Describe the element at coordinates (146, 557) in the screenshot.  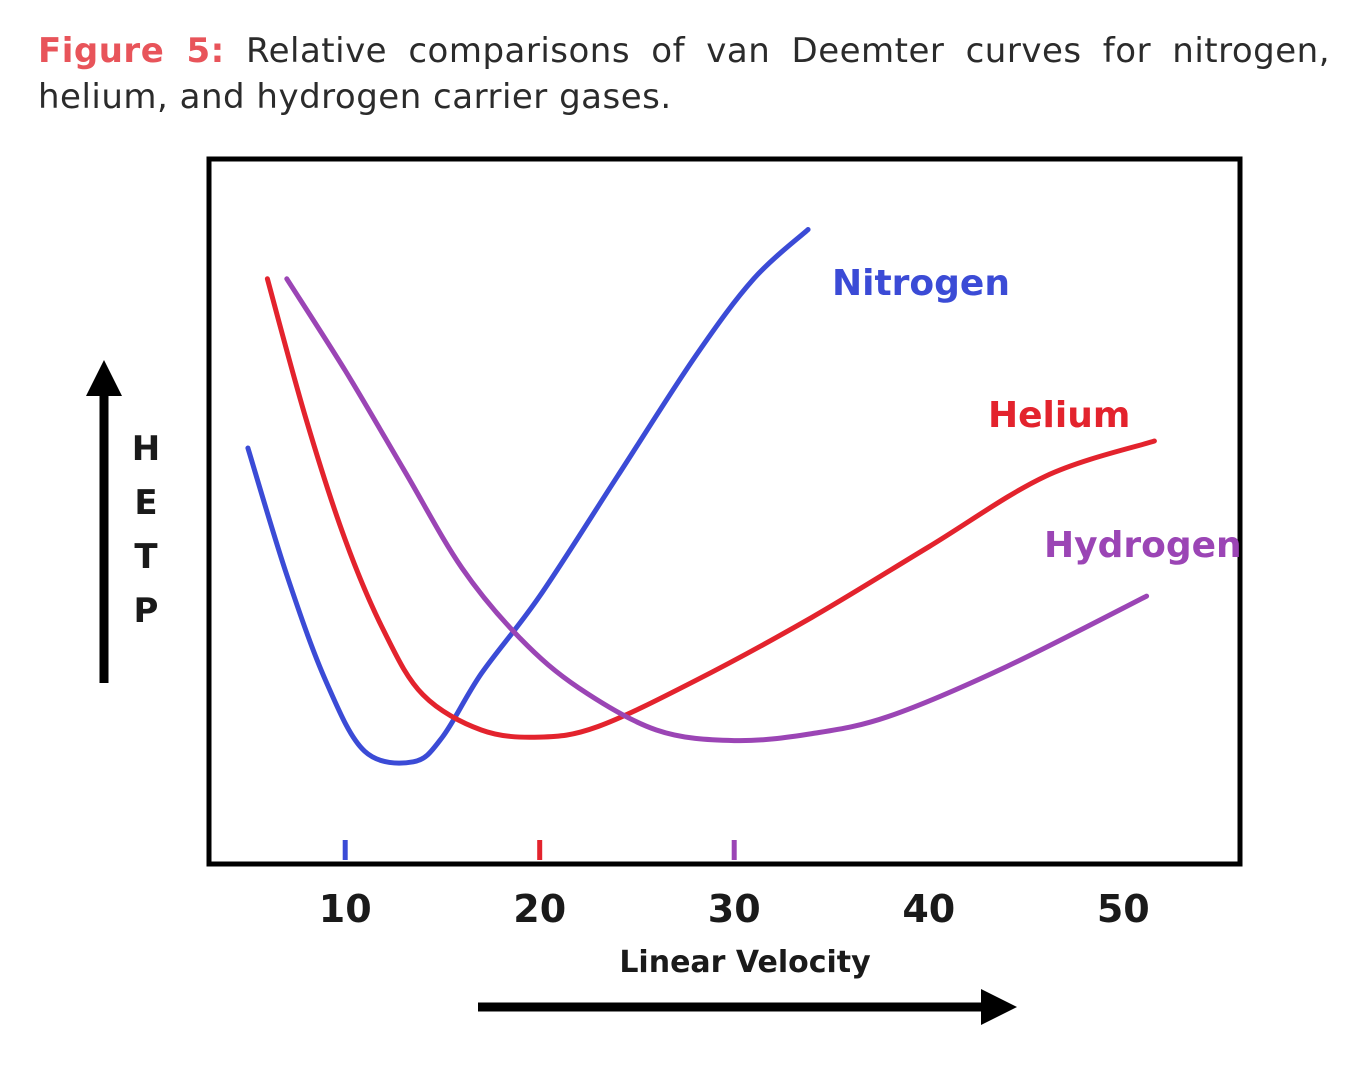
I see `y-axis-label-letter: T` at that location.